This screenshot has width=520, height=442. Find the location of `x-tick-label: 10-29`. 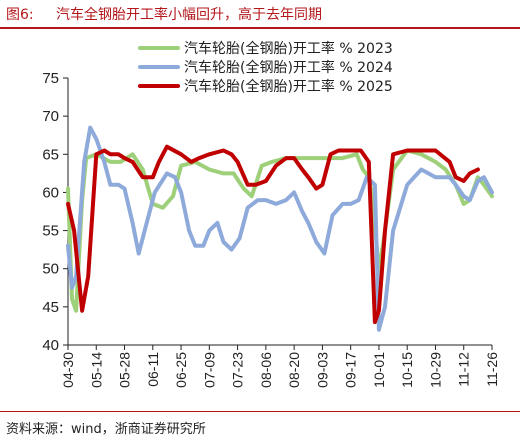

x-tick-label: 10-29 is located at coordinates (435, 370).